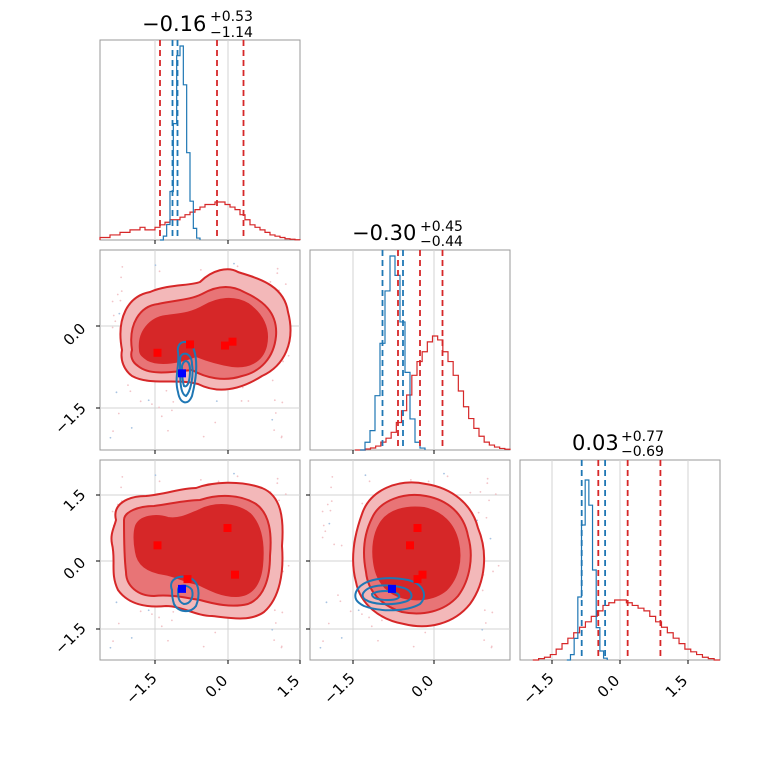 The width and height of the screenshot is (760, 760). I want to click on panel-p0-grid, so click(191, 140).